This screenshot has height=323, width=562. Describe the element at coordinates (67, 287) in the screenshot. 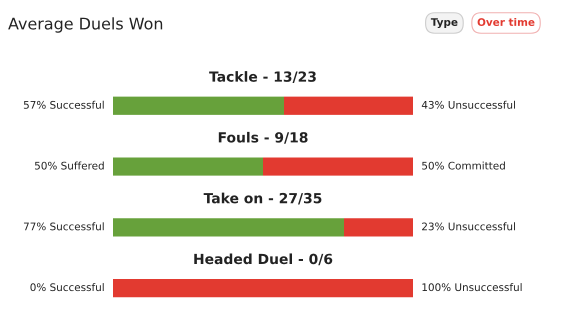

I see `data-label: 0% Successful` at that location.